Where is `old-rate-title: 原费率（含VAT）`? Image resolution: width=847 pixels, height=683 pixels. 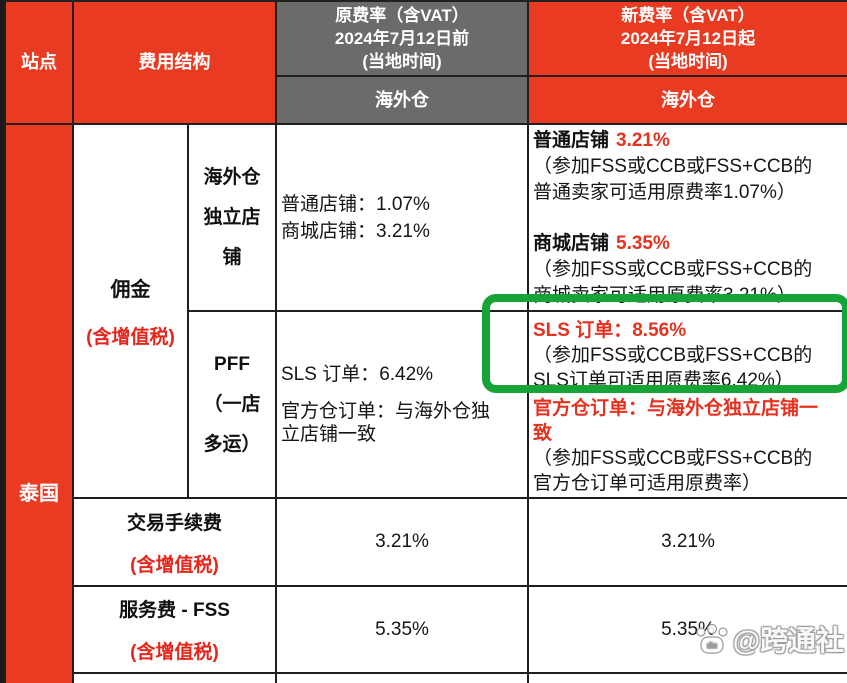
old-rate-title: 原费率（含VAT） is located at coordinates (402, 15).